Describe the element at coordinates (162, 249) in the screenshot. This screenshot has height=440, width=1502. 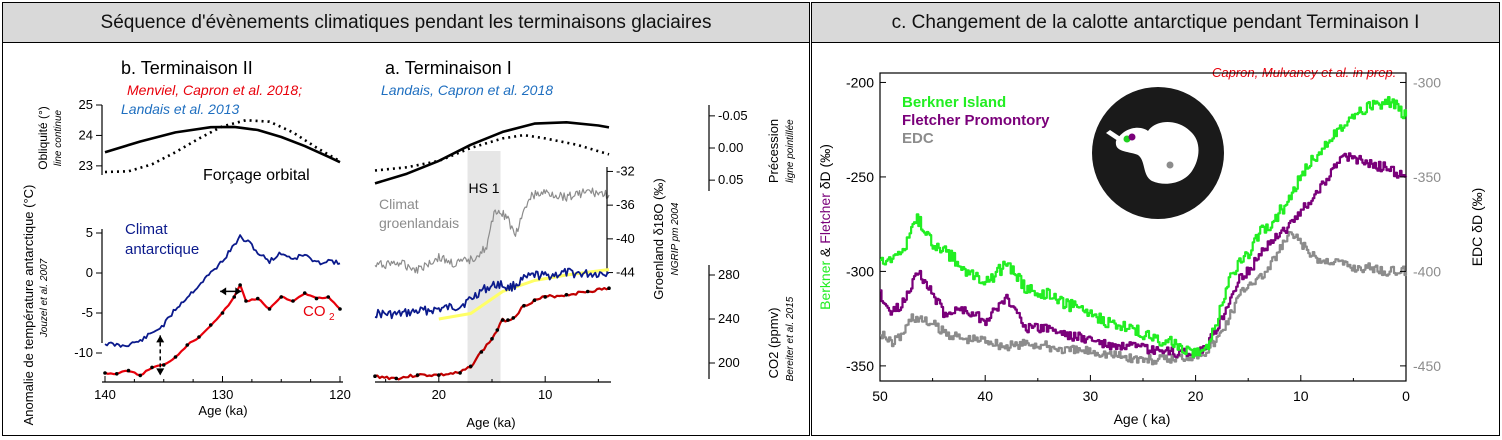
I see `climate-antarctic-label-2: antarctique` at that location.